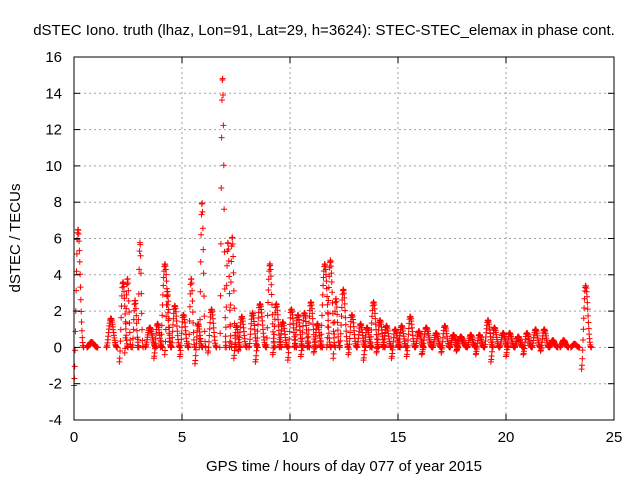 The width and height of the screenshot is (640, 480). Describe the element at coordinates (58, 202) in the screenshot. I see `y-tick-label: 8` at that location.